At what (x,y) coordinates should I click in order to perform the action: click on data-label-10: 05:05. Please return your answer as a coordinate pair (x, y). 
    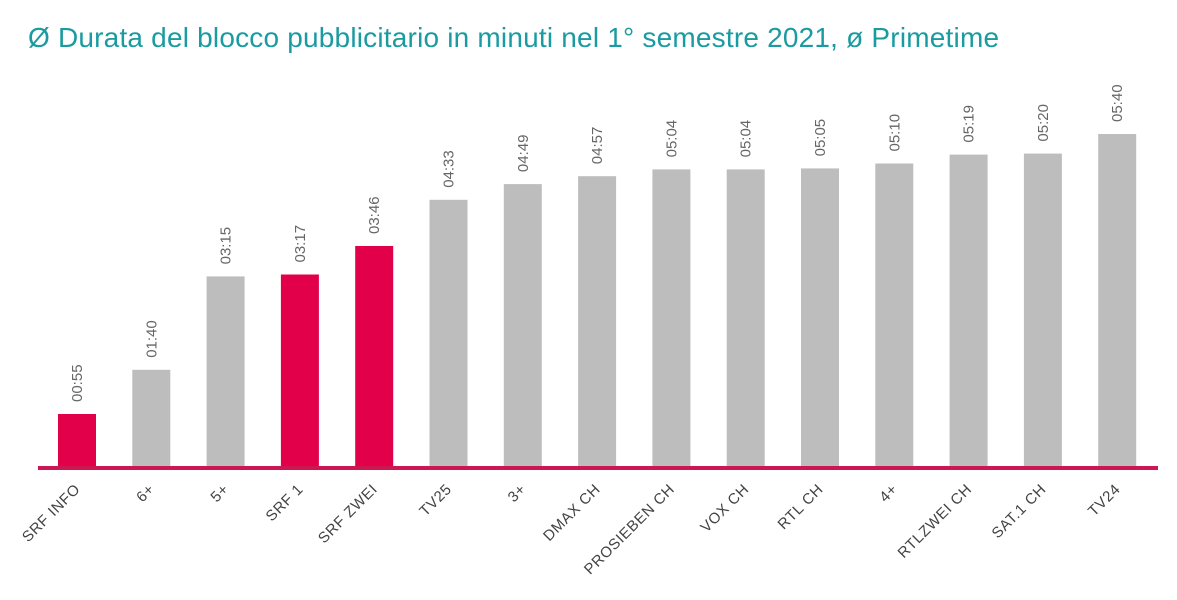
    Looking at the image, I should click on (820, 138).